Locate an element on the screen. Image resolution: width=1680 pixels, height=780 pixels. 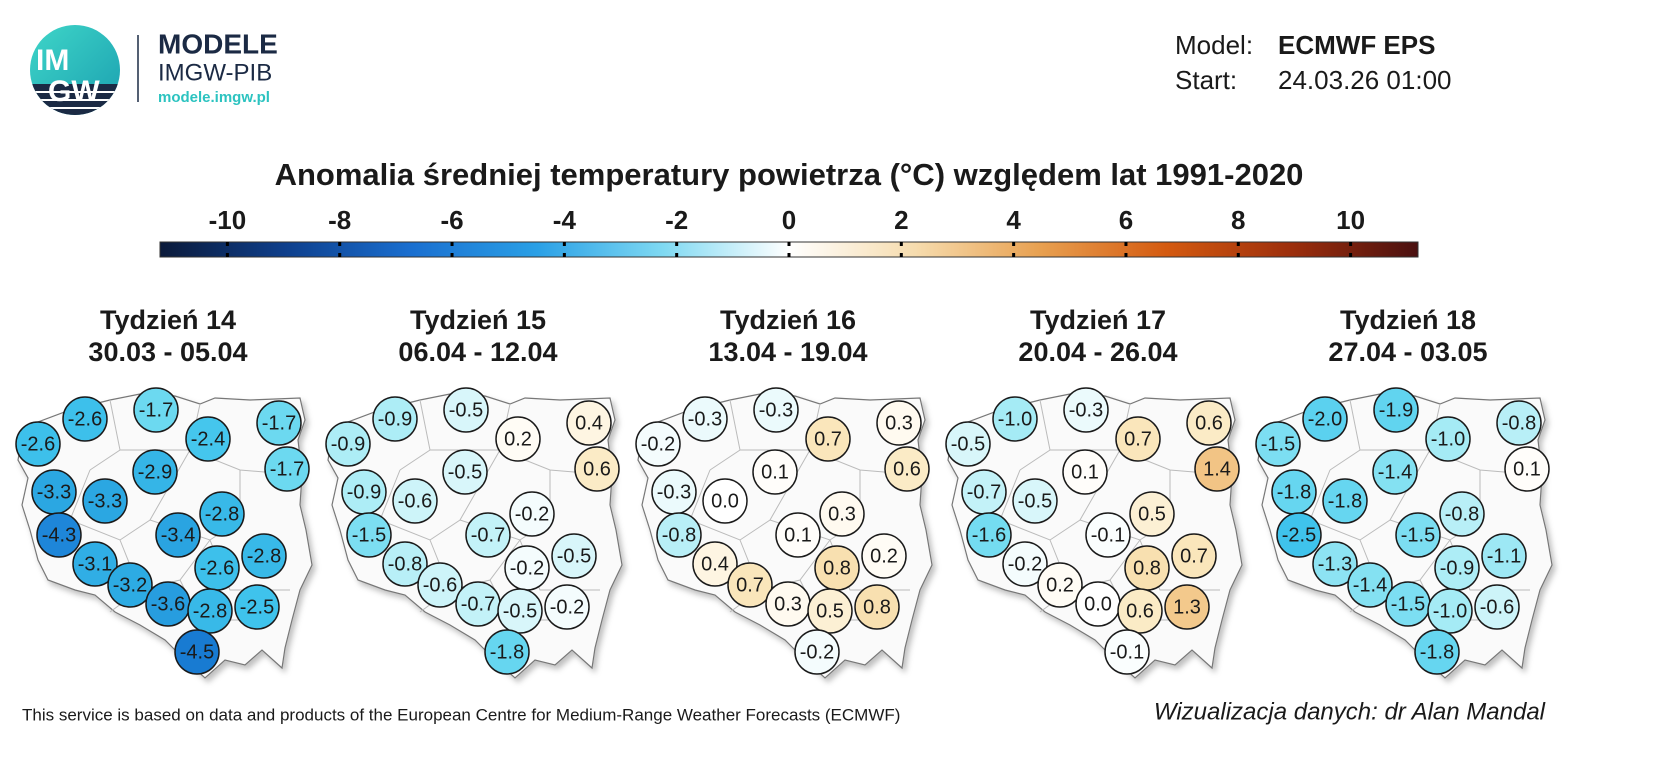
colorbar: -10 -8 -6 -4 -2 0 2 4 6 8 10 is located at coordinates (789, 231).